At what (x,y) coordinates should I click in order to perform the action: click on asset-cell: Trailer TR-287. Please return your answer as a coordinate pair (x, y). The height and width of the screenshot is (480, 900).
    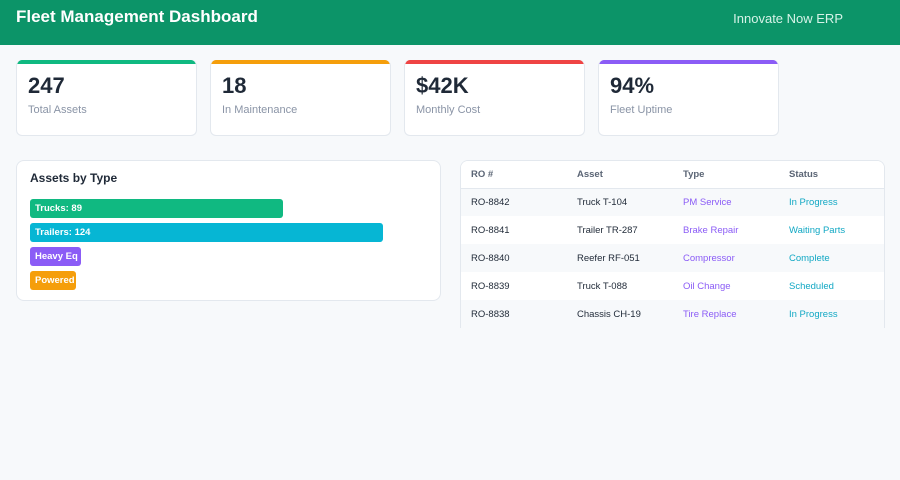
    Looking at the image, I should click on (607, 230).